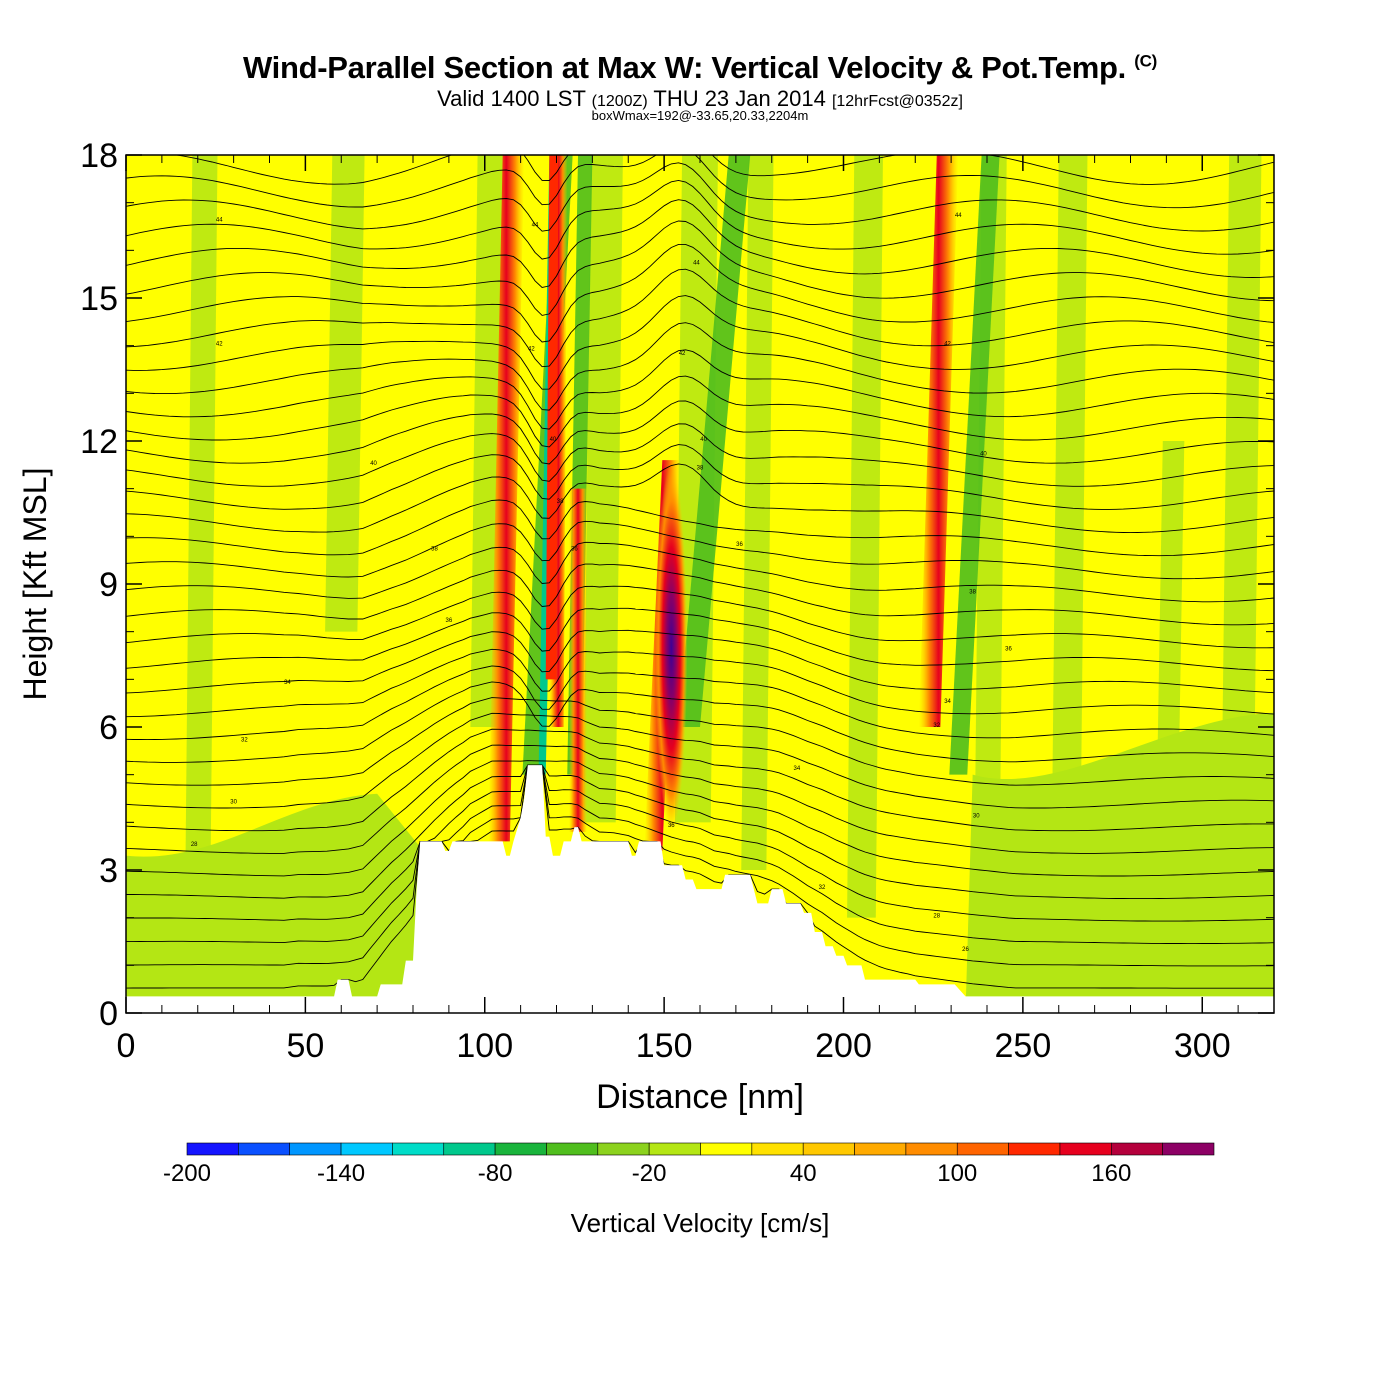 The height and width of the screenshot is (1400, 1400). What do you see at coordinates (484, 1046) in the screenshot?
I see `x-tick-label: 100` at bounding box center [484, 1046].